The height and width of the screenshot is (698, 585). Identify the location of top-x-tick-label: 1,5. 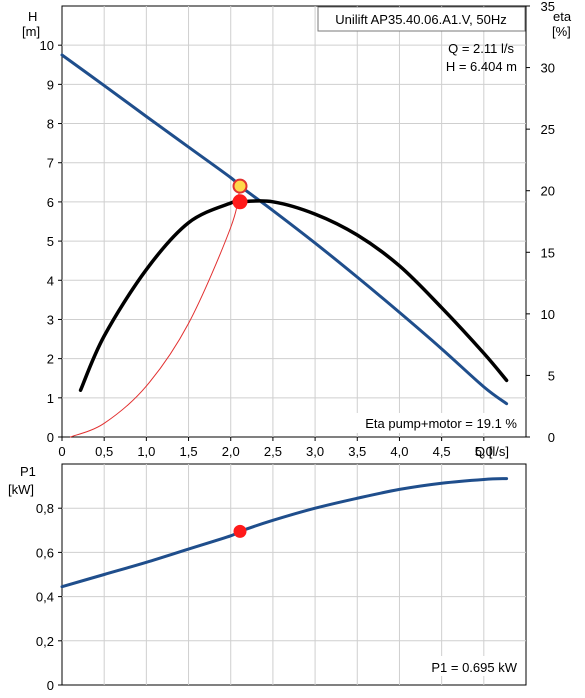
(189, 451).